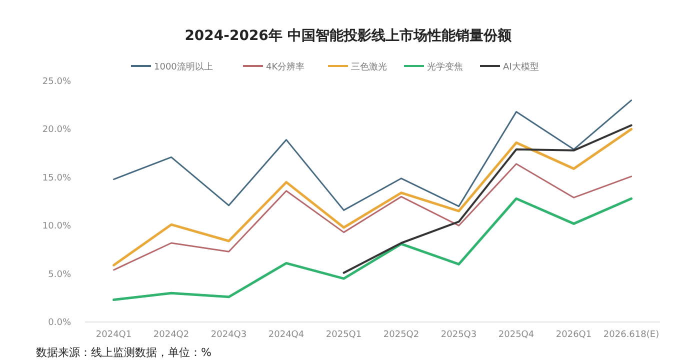  What do you see at coordinates (57, 227) in the screenshot?
I see `y-tick-label: 10.0%` at bounding box center [57, 227].